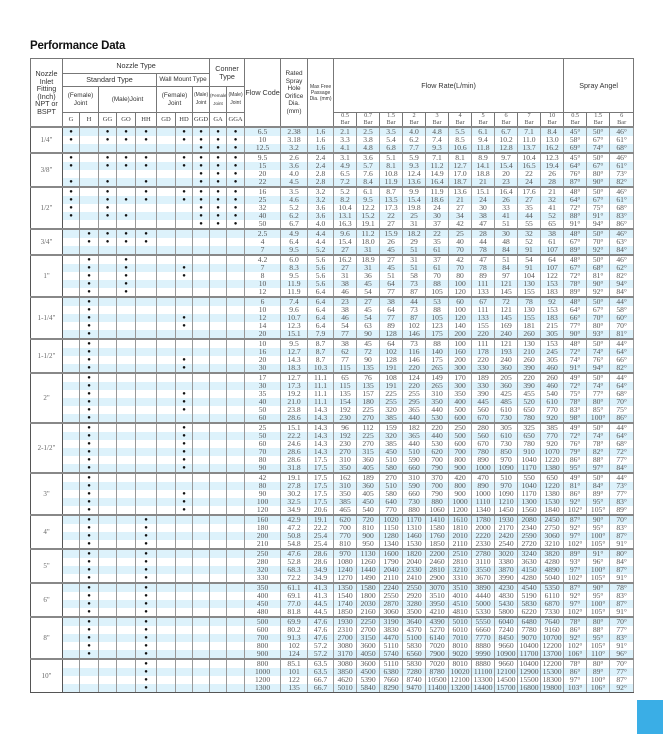  Describe the element at coordinates (368, 131) in the screenshot. I see `flow-rate-cell: 2.5` at that location.